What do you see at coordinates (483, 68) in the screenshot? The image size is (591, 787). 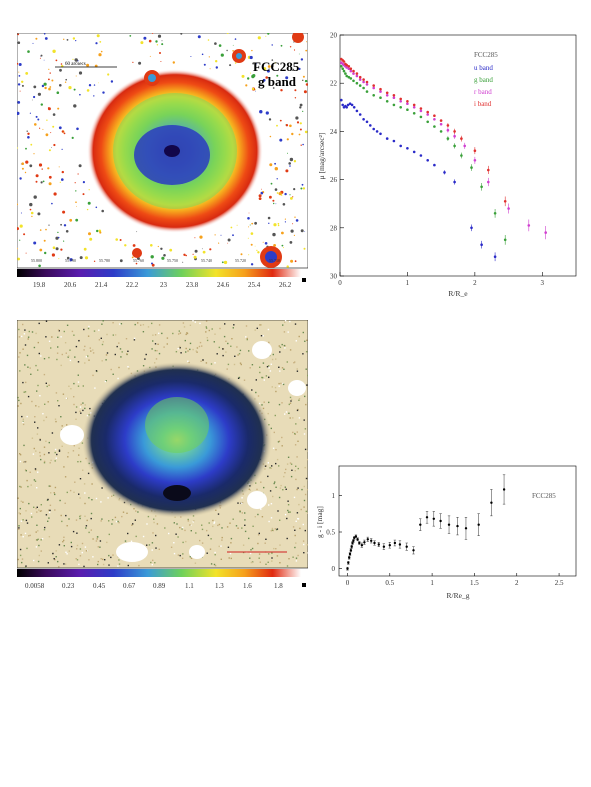 I see `legend-entry: u band` at bounding box center [483, 68].